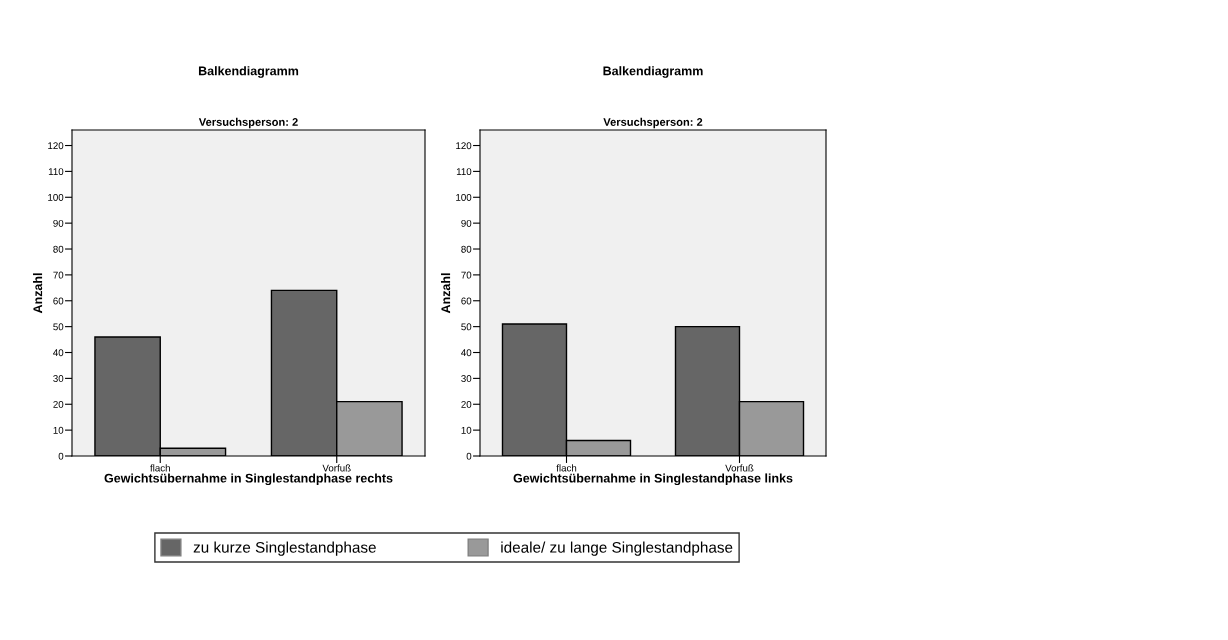 This screenshot has height=640, width=1228. Describe the element at coordinates (284, 548) in the screenshot. I see `legend-label: zu kurze Singlestandphase` at that location.